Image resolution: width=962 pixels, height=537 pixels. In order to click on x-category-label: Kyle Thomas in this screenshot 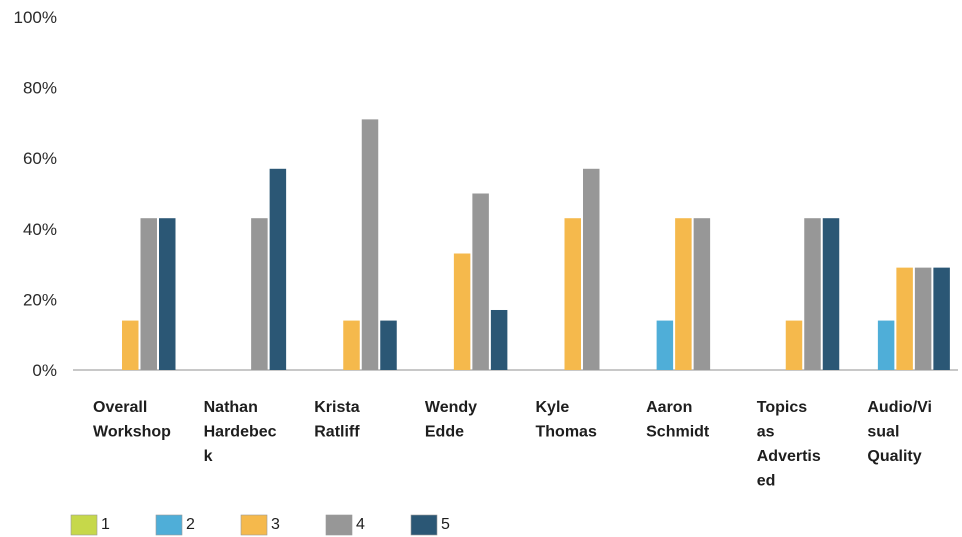, I will do `click(566, 420)`.